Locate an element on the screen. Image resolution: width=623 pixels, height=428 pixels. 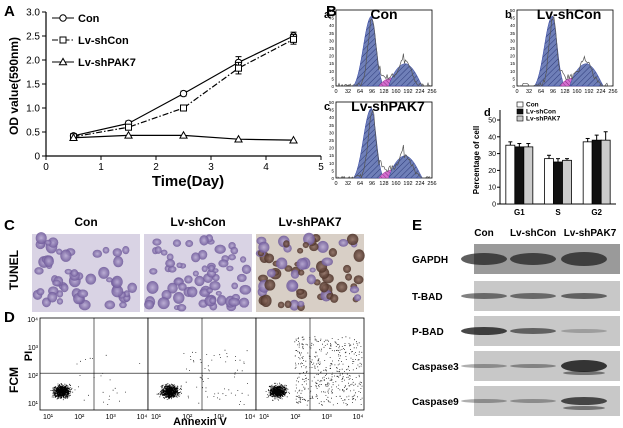
x-tick-label: 0 is located at coordinates (46, 167).